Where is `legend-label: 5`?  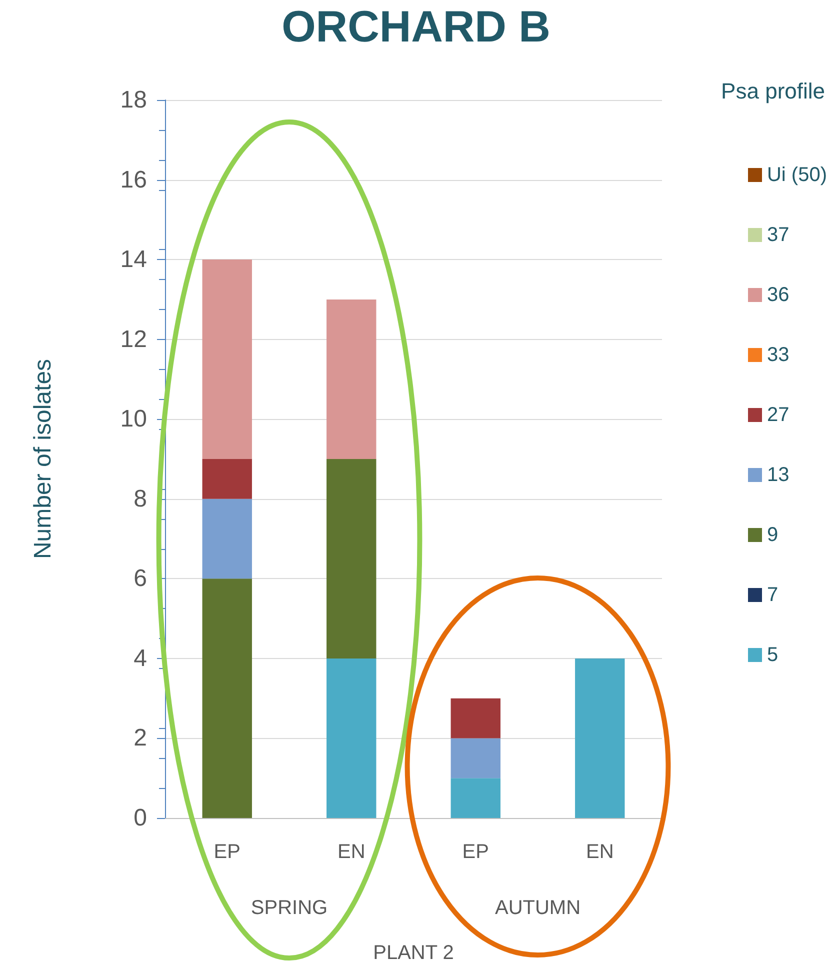 legend-label: 5 is located at coordinates (772, 655).